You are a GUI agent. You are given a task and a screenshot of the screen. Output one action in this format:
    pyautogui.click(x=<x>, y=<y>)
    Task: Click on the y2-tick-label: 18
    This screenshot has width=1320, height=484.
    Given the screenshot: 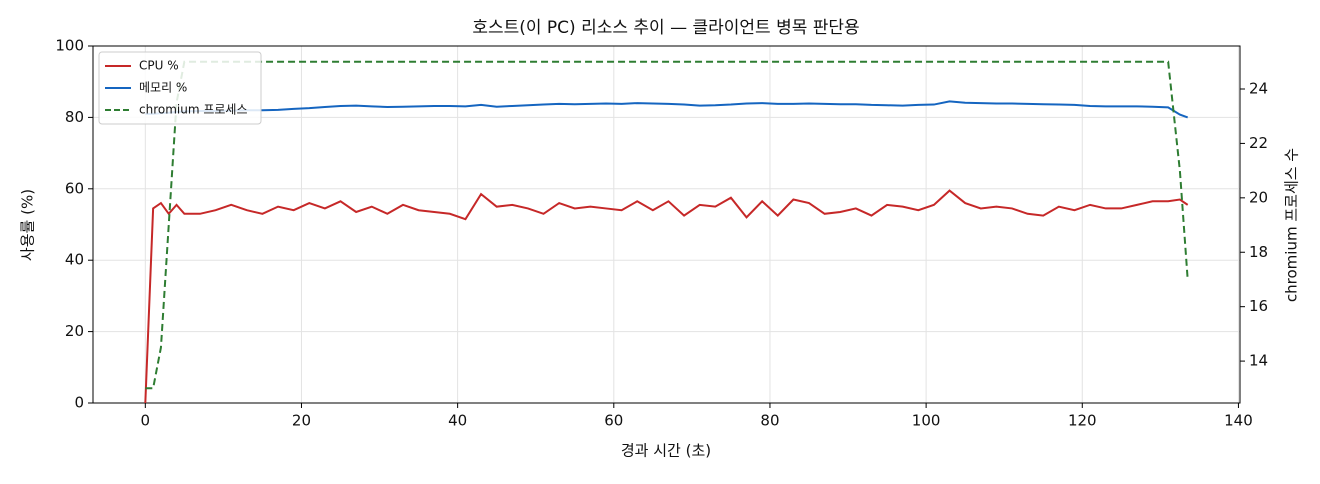 What is the action you would take?
    pyautogui.click(x=1258, y=252)
    